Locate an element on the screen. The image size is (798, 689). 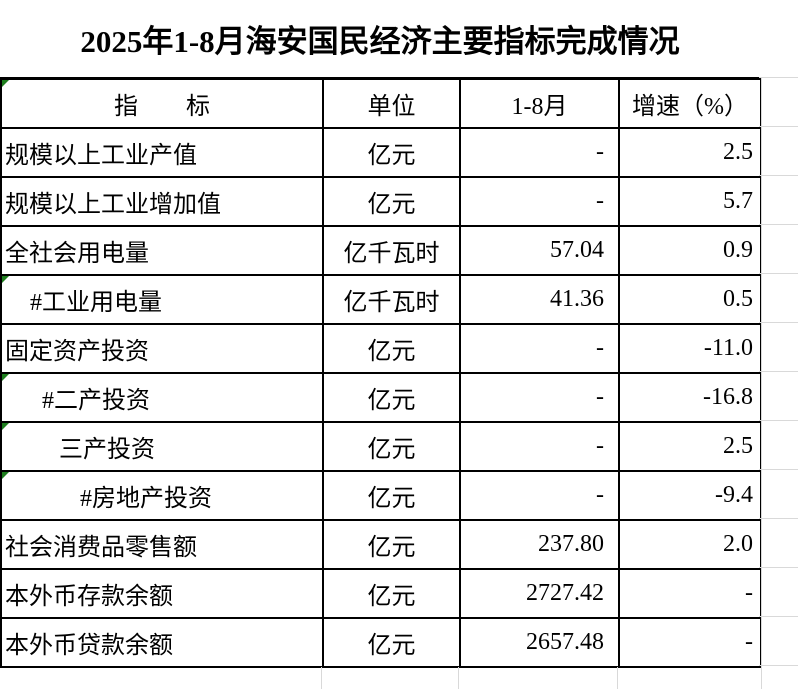
table-row: #工业用电量 亿千瓦时 41.36 0.5 is located at coordinates (381, 299).